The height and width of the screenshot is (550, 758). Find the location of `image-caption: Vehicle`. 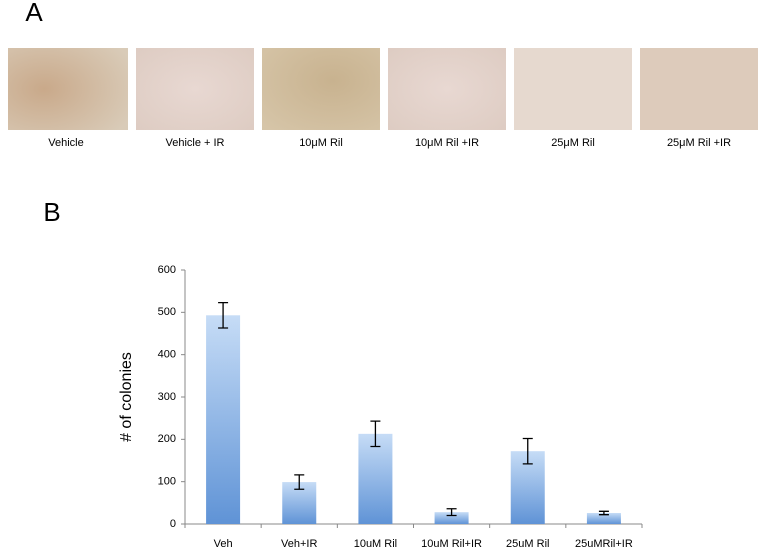

image-caption: Vehicle is located at coordinates (65, 143).